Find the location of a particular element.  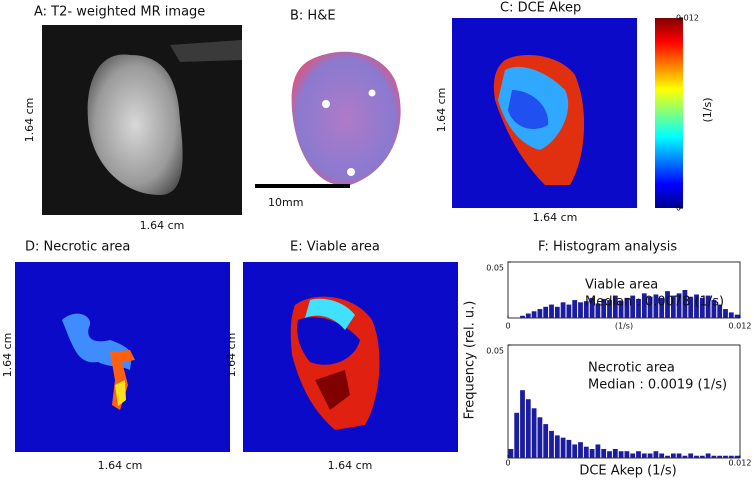

panel-title: A: T2- weighted MR image is located at coordinates (119, 12).